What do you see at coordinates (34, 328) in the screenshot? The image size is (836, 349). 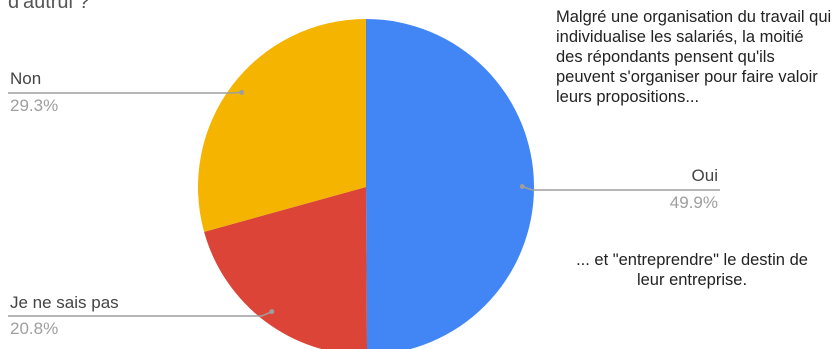 I see `slice-value-label: 20.8%` at bounding box center [34, 328].